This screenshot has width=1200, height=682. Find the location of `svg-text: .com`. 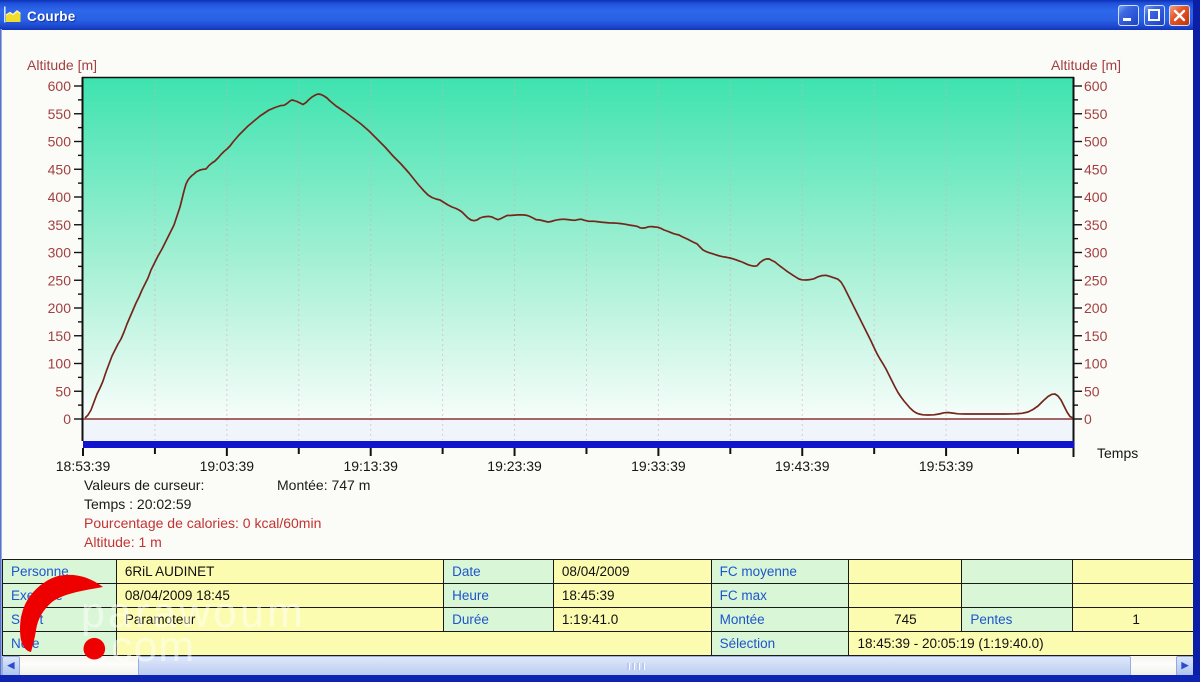

svg-text: .com is located at coordinates (146, 647).